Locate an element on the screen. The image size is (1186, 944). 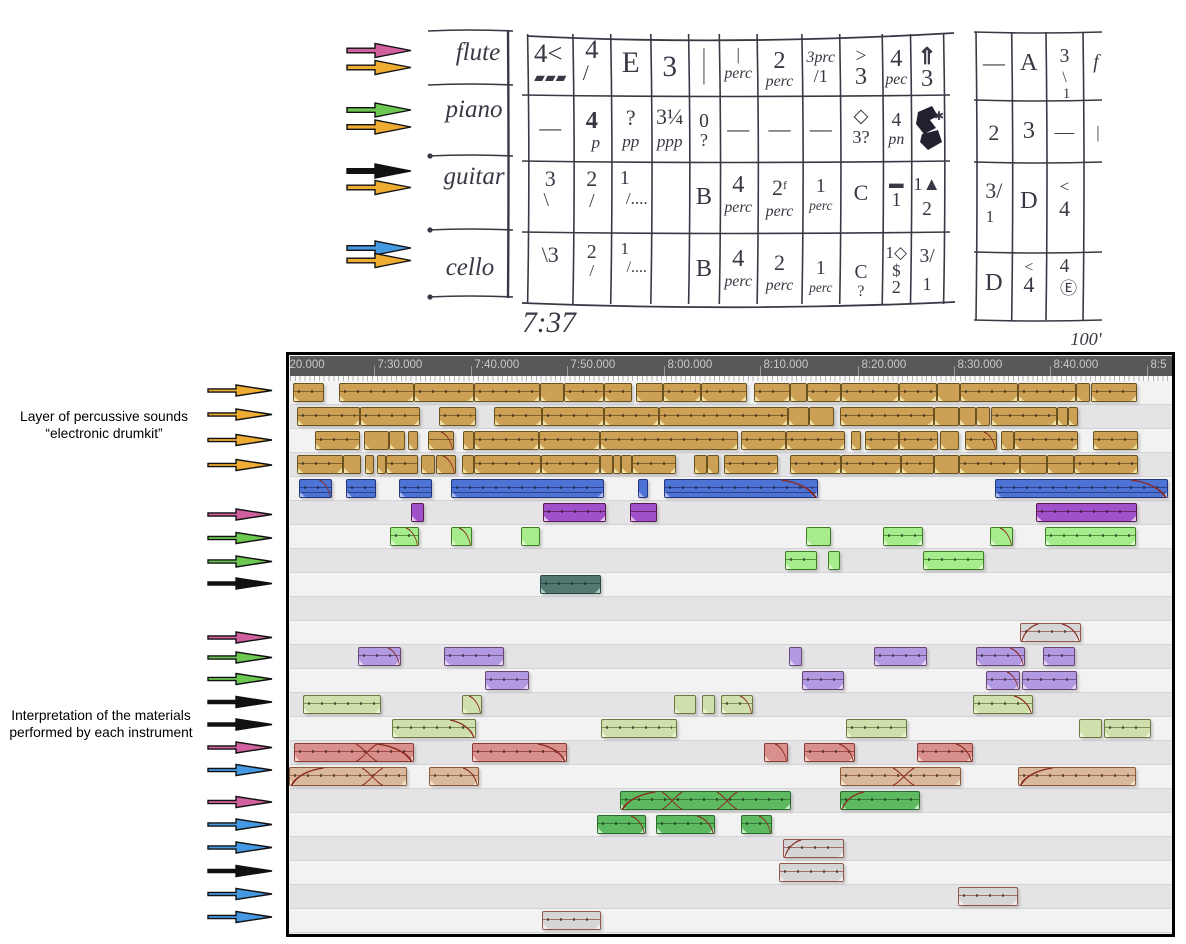
svg-text: A is located at coordinates (1029, 62).